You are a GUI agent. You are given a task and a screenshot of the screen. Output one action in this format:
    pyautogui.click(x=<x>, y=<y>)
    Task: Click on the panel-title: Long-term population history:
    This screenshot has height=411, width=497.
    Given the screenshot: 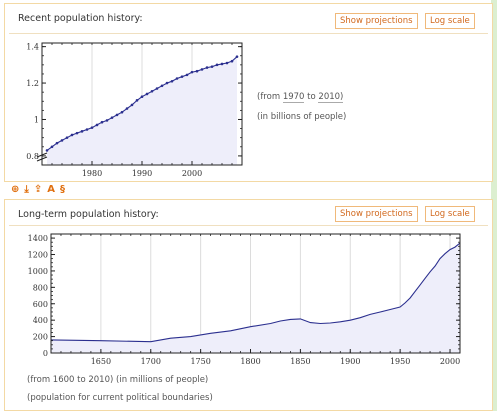 What is the action you would take?
    pyautogui.click(x=88, y=214)
    